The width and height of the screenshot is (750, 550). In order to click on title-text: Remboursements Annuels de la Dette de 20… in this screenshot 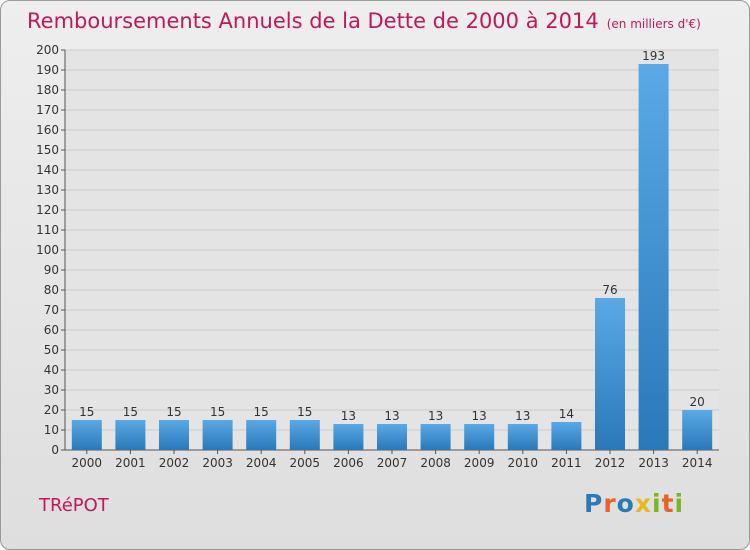, I will do `click(313, 21)`.